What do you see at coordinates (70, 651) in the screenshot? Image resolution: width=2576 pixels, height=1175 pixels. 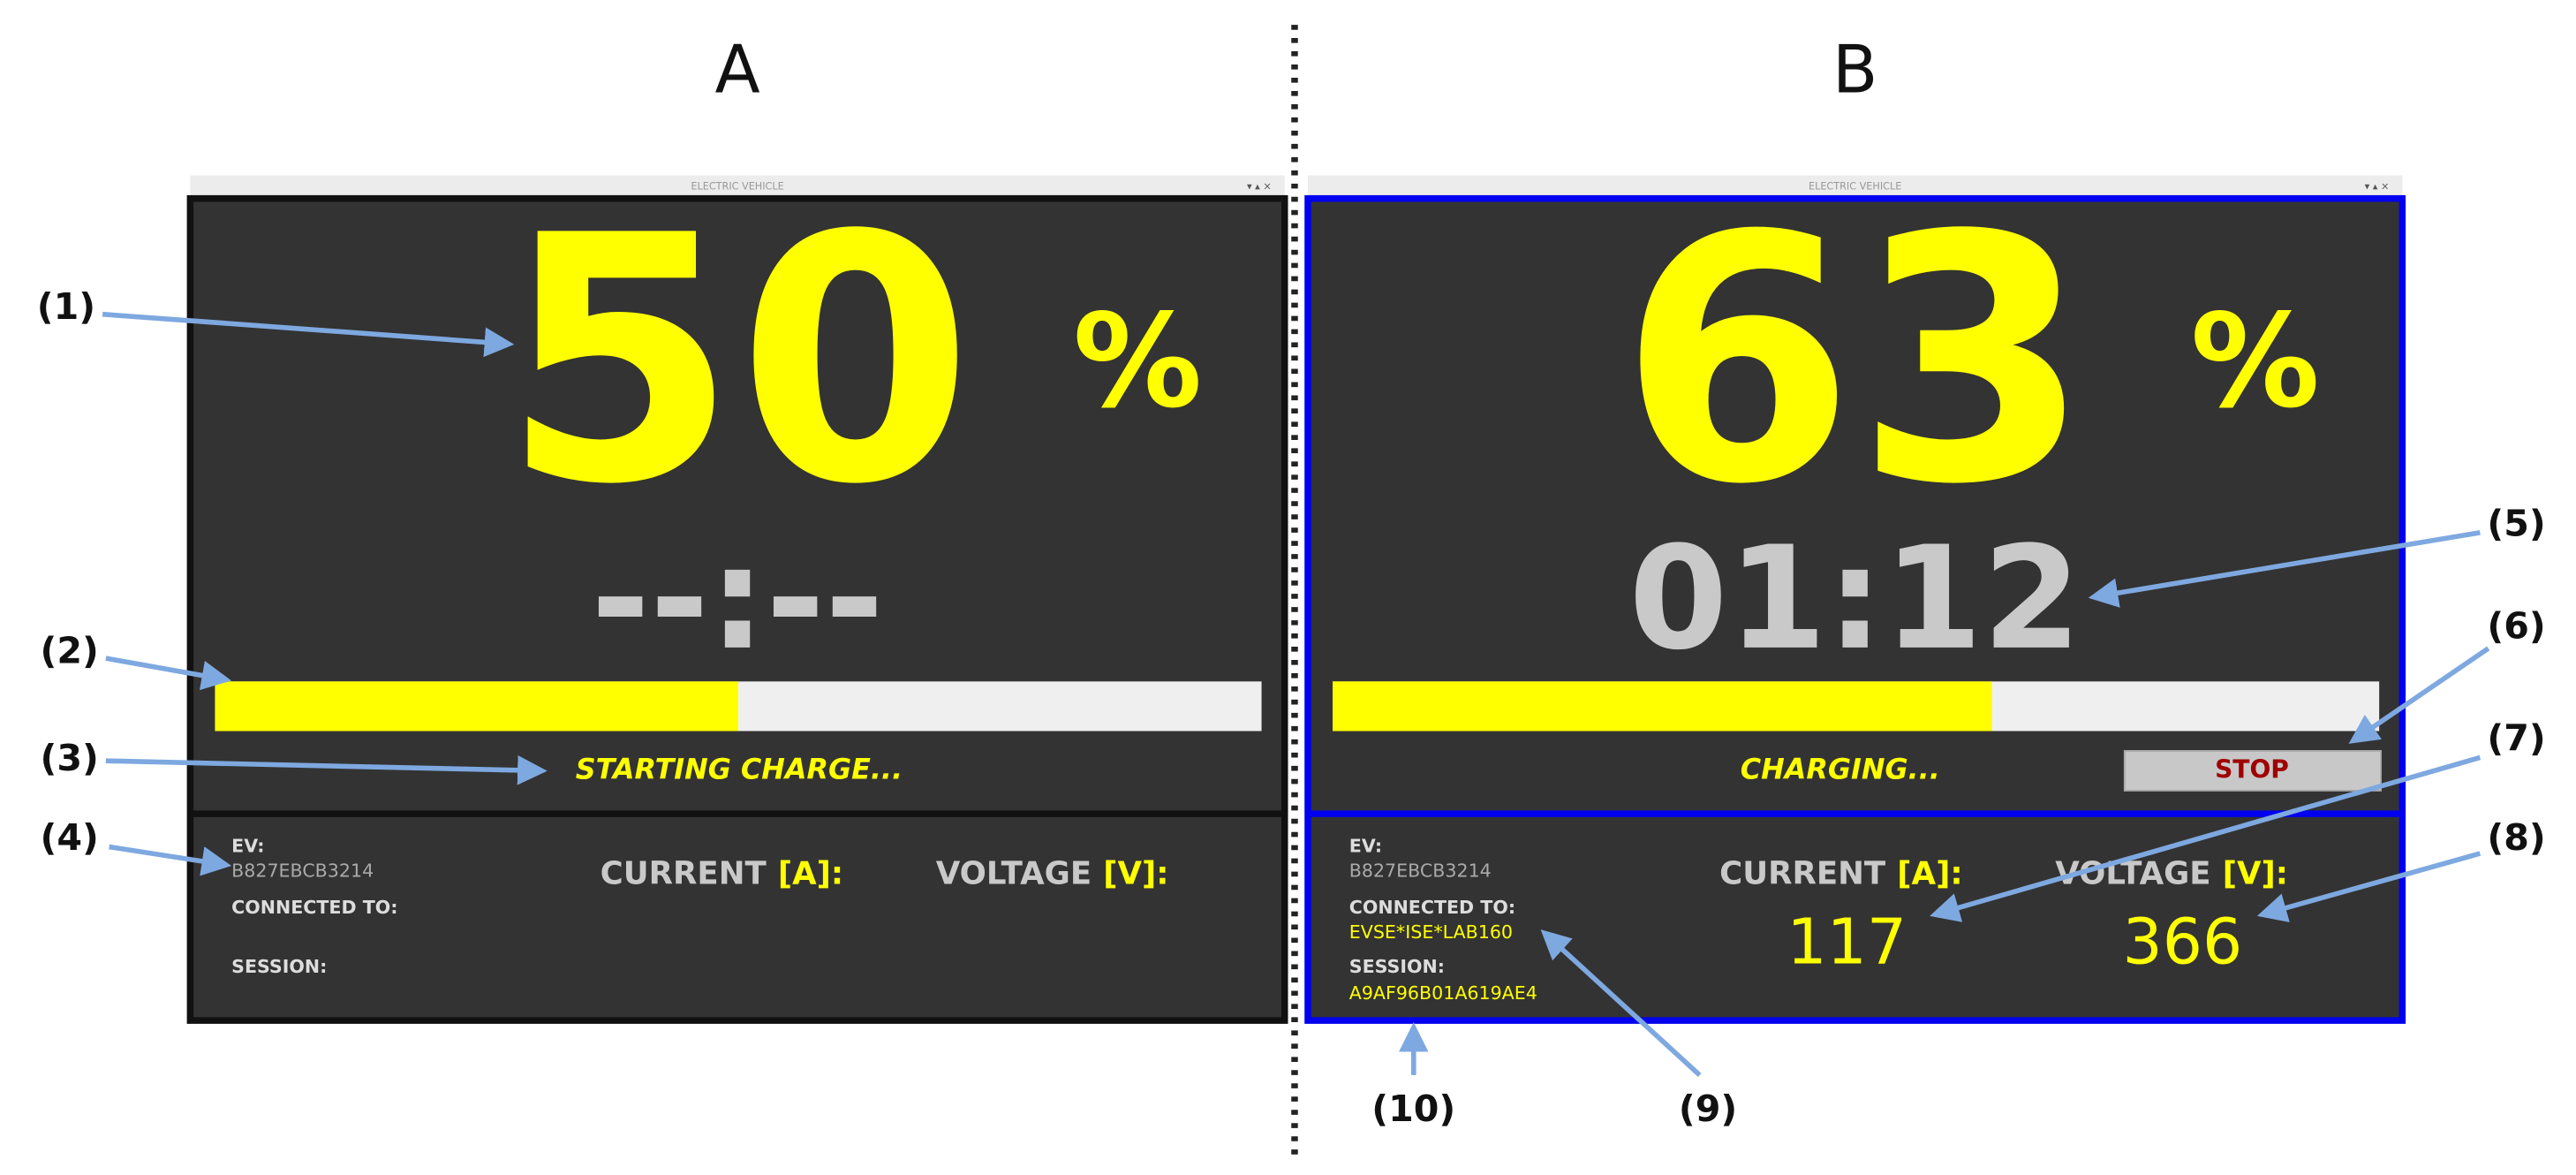 I see `callout-label: (2)` at bounding box center [70, 651].